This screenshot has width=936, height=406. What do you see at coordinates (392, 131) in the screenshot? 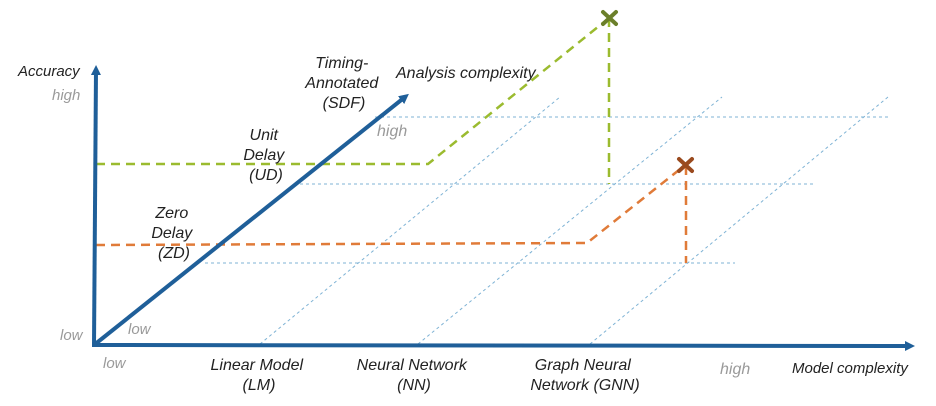
I see `diag-high-label: high` at bounding box center [392, 131].